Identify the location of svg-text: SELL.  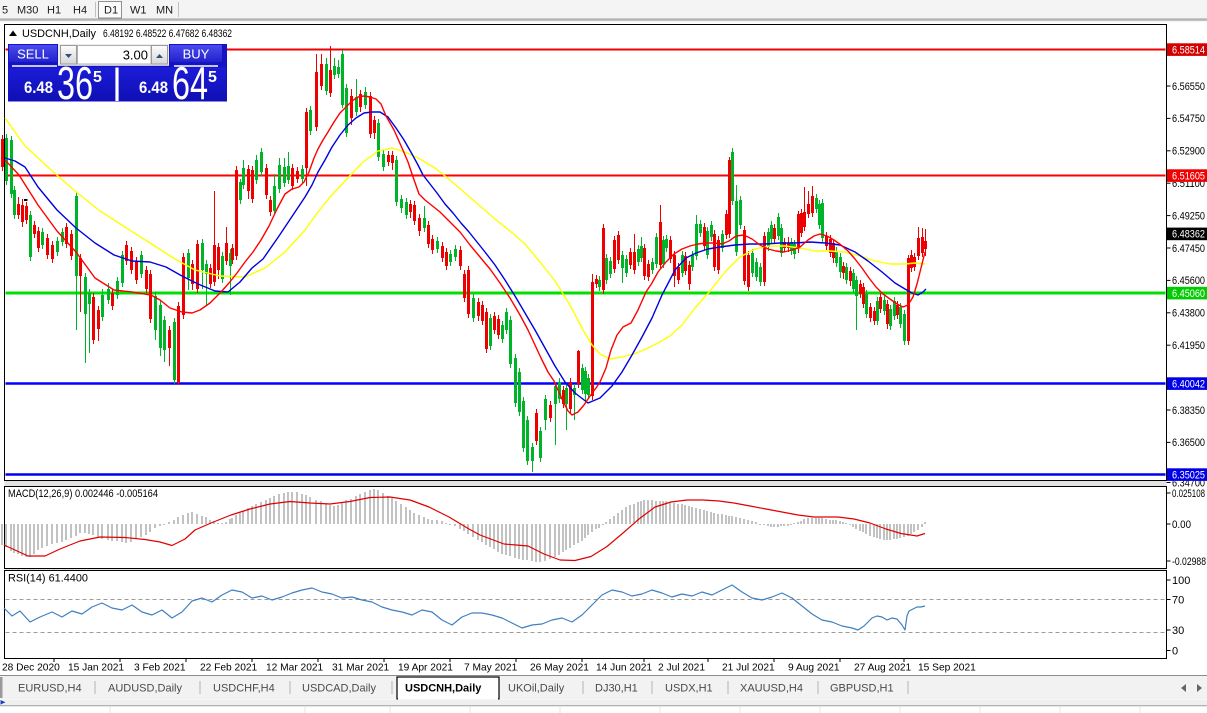
(33, 54).